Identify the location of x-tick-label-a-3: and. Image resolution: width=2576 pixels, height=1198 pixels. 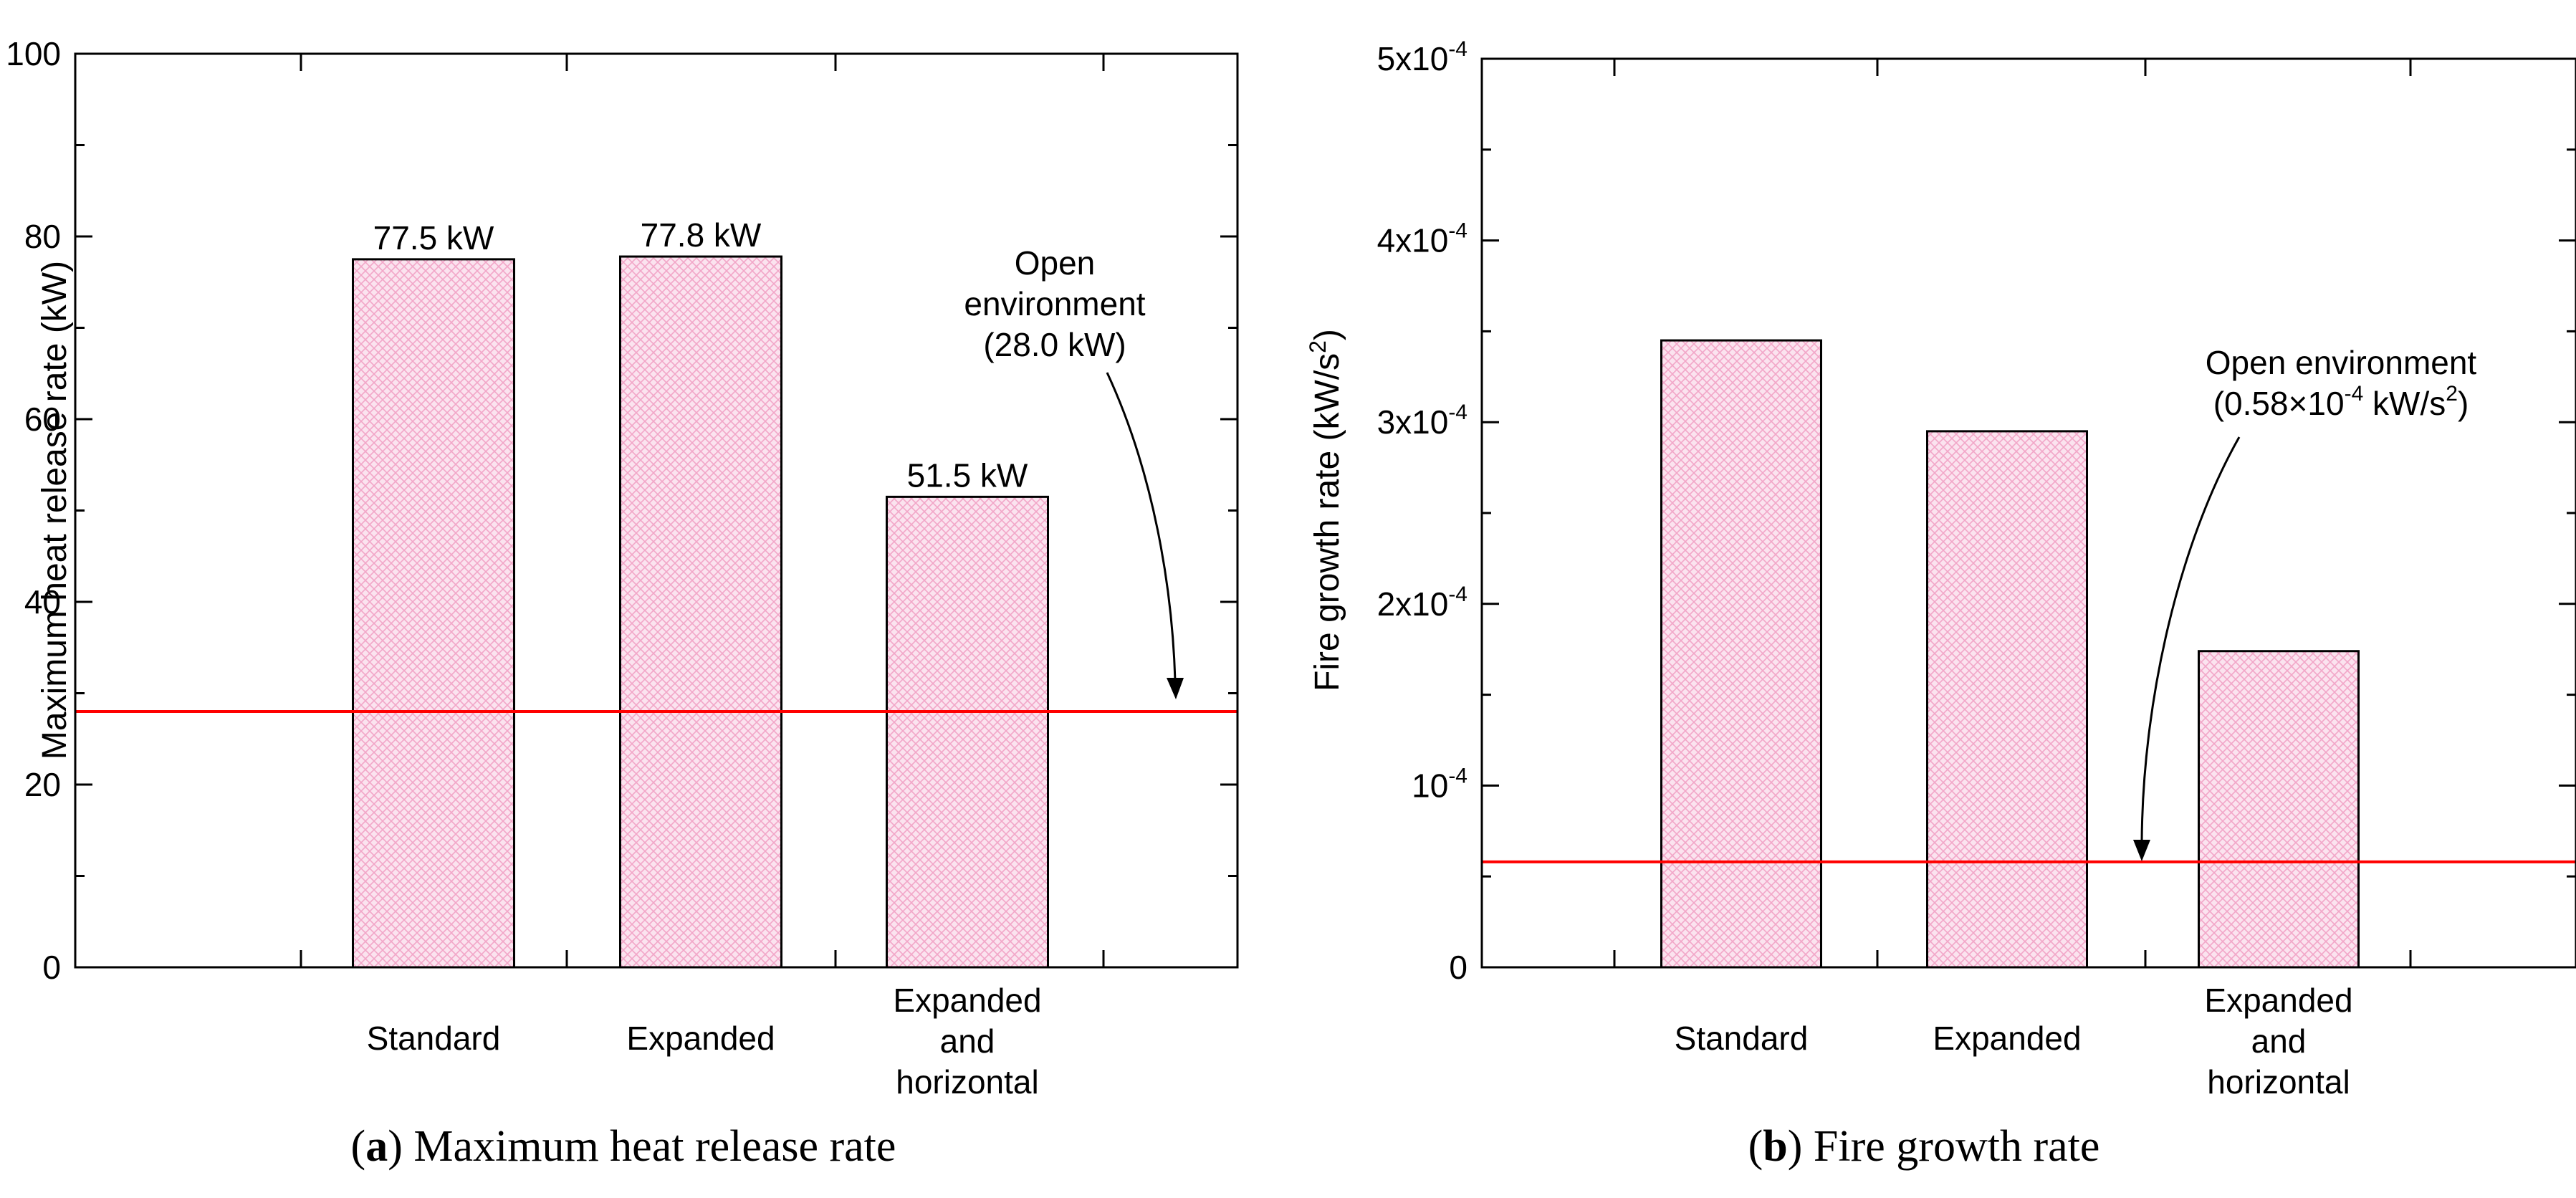
(968, 1041).